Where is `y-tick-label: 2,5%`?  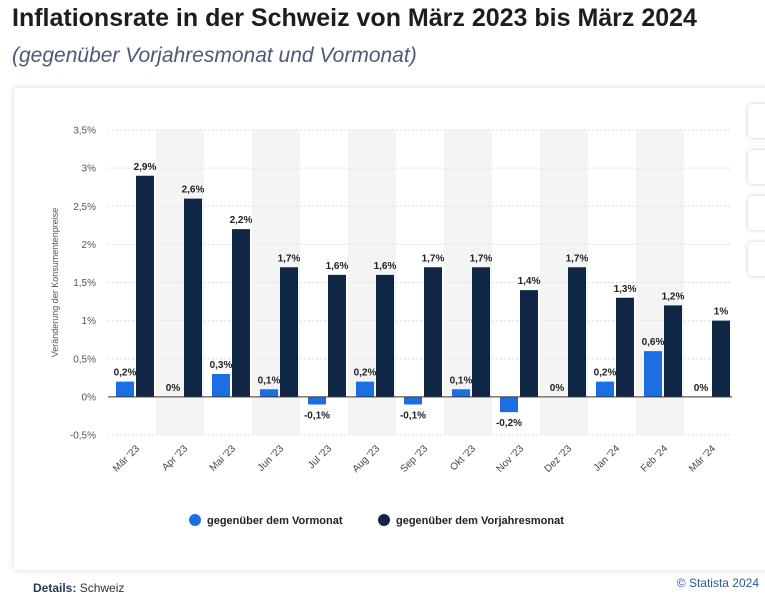
y-tick-label: 2,5% is located at coordinates (84, 207).